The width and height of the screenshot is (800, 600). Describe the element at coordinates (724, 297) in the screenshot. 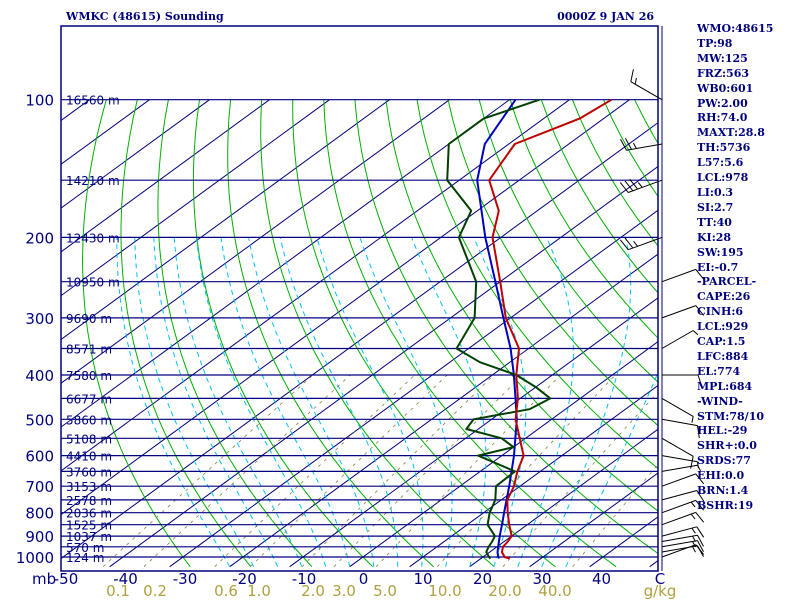

I see `index-value: CAPE:26` at that location.